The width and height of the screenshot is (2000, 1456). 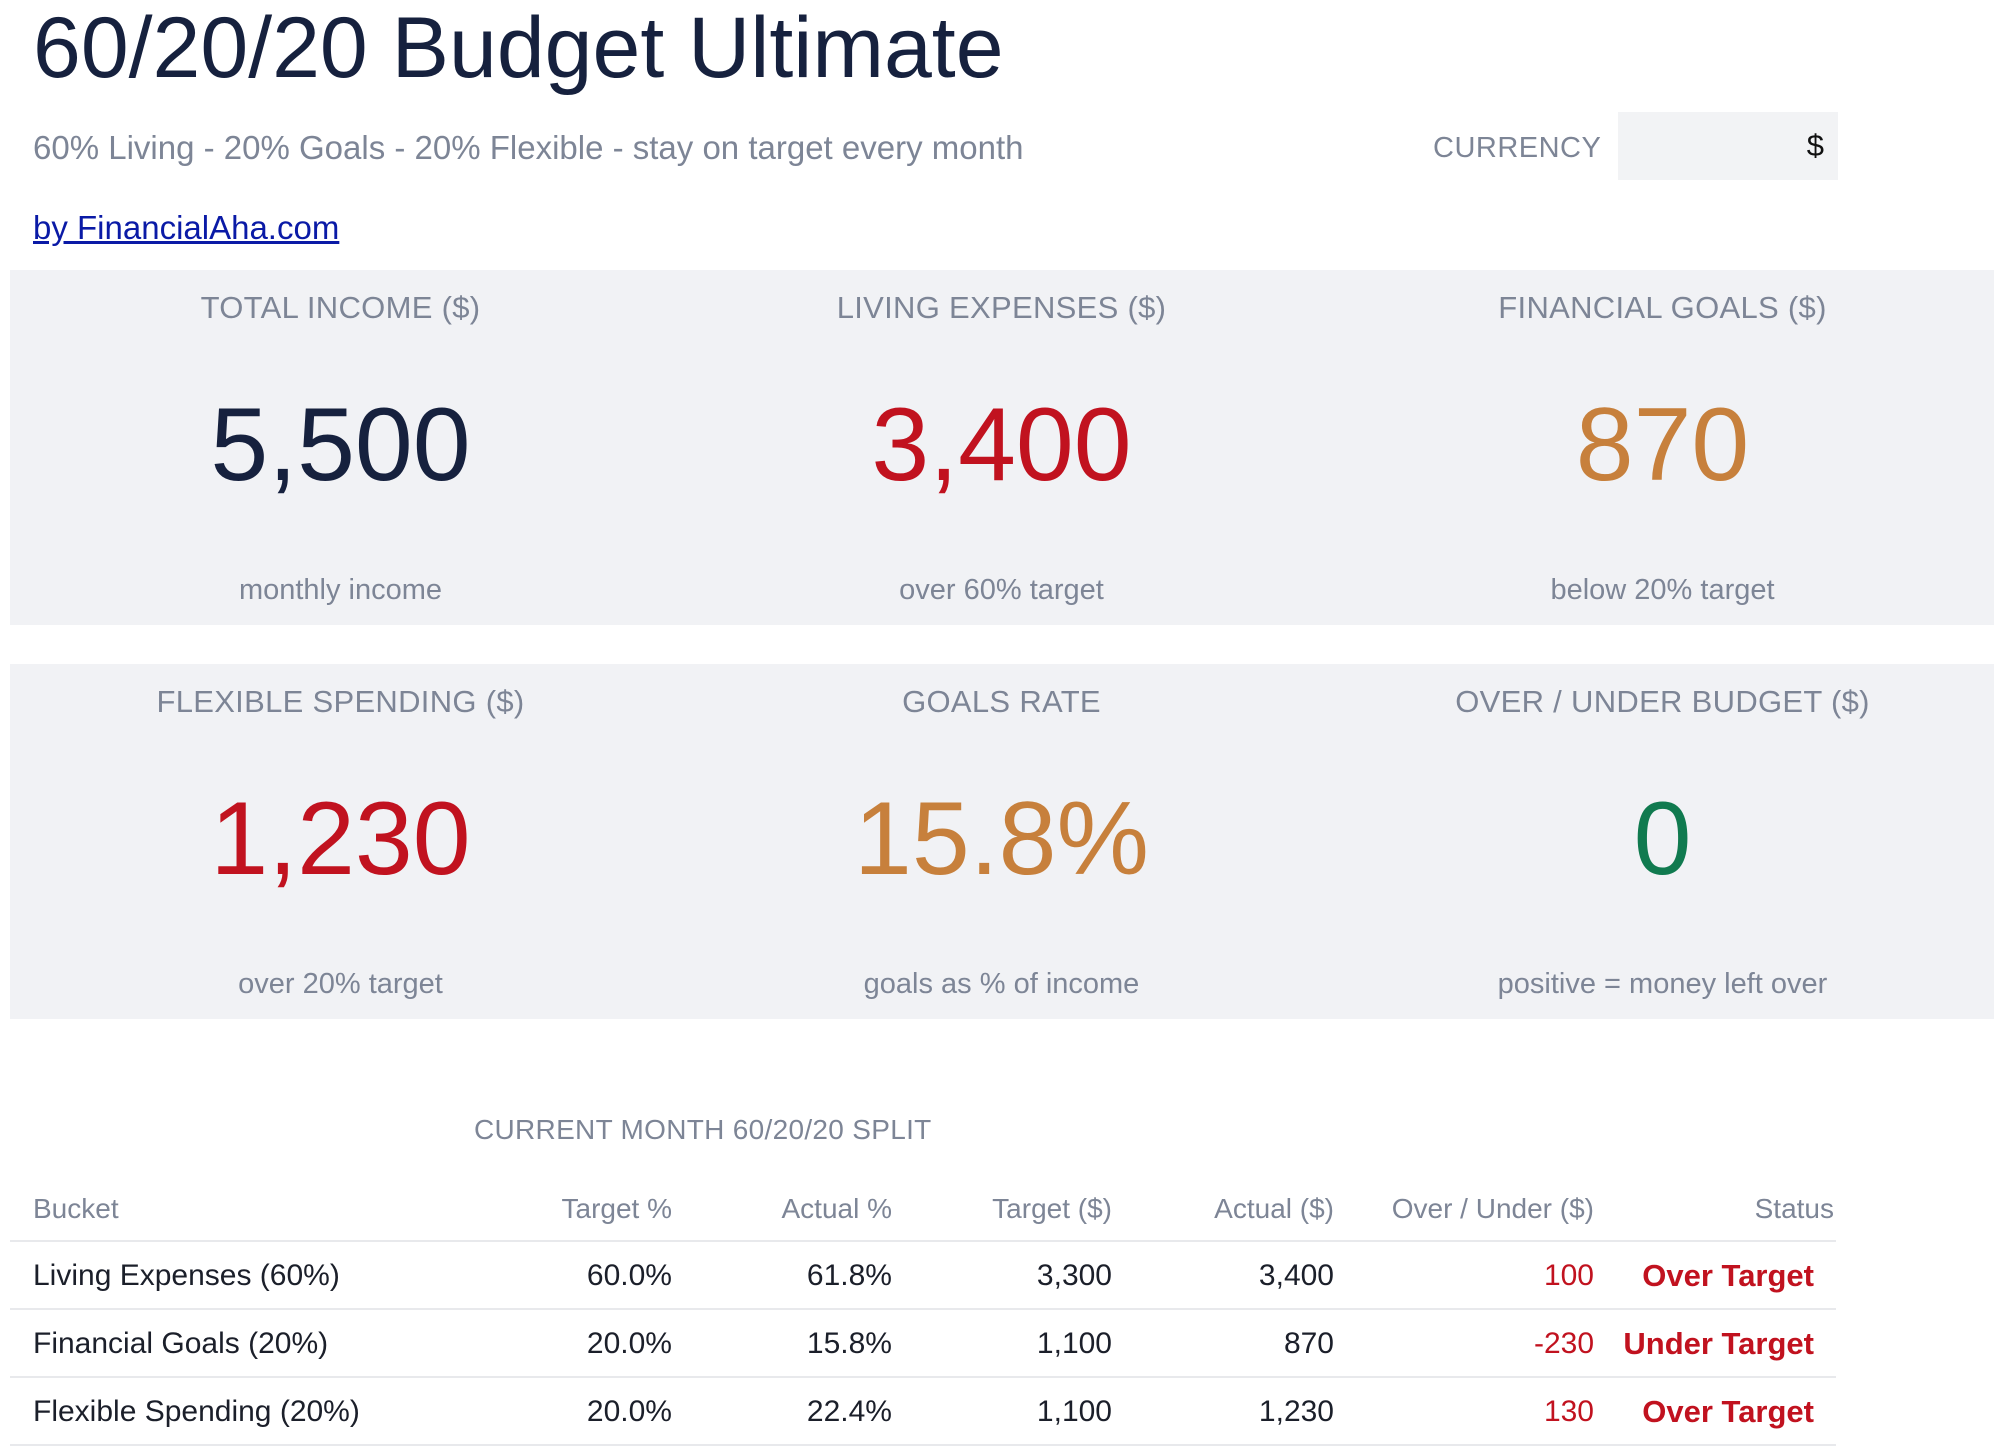 I want to click on kpi-label: TOTAL INCOME ($), so click(x=340, y=307).